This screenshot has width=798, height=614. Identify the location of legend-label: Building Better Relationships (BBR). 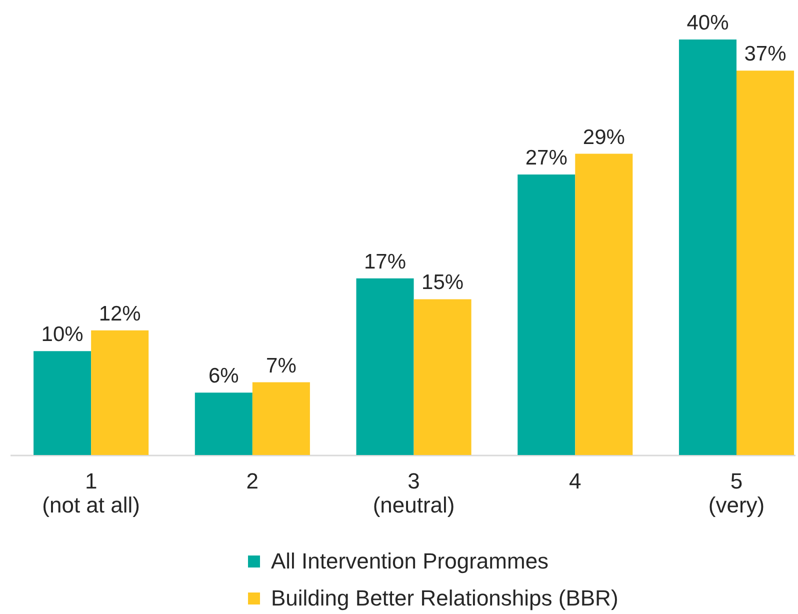
(444, 598).